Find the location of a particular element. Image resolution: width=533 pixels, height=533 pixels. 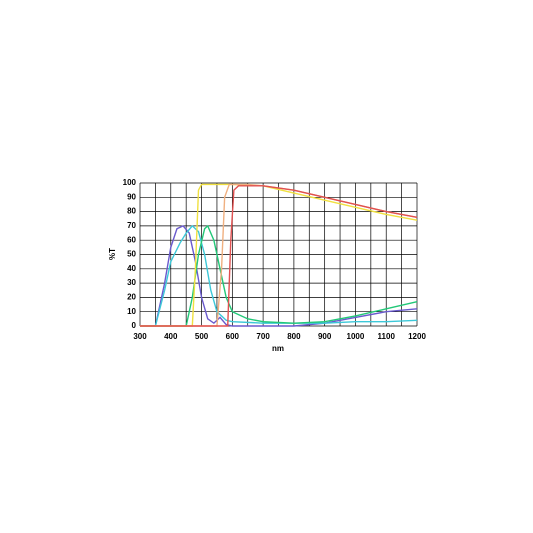

y-tick-label: 80 is located at coordinates (131, 211).